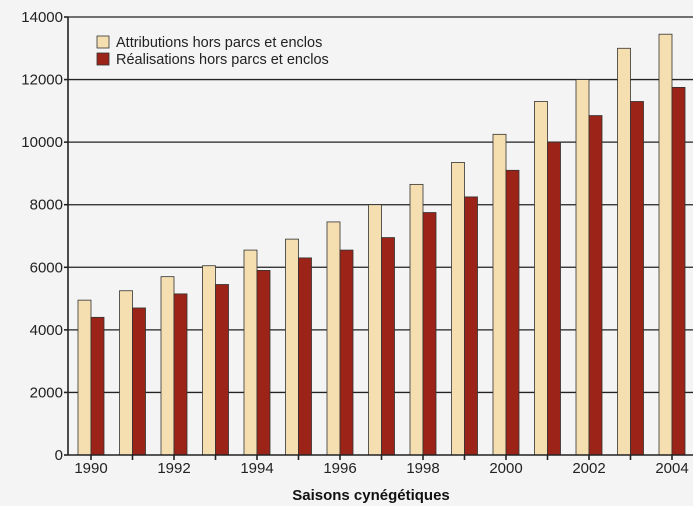 This screenshot has width=693, height=506. I want to click on bar-realisations-2002, so click(595, 285).